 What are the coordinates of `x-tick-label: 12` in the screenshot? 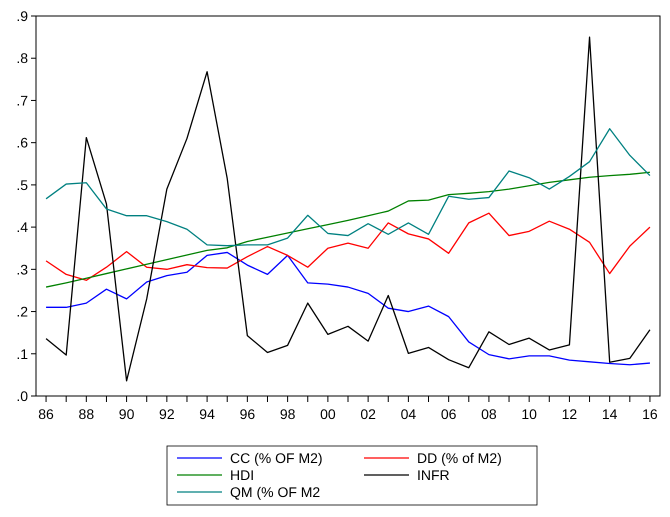 It's located at (570, 414).